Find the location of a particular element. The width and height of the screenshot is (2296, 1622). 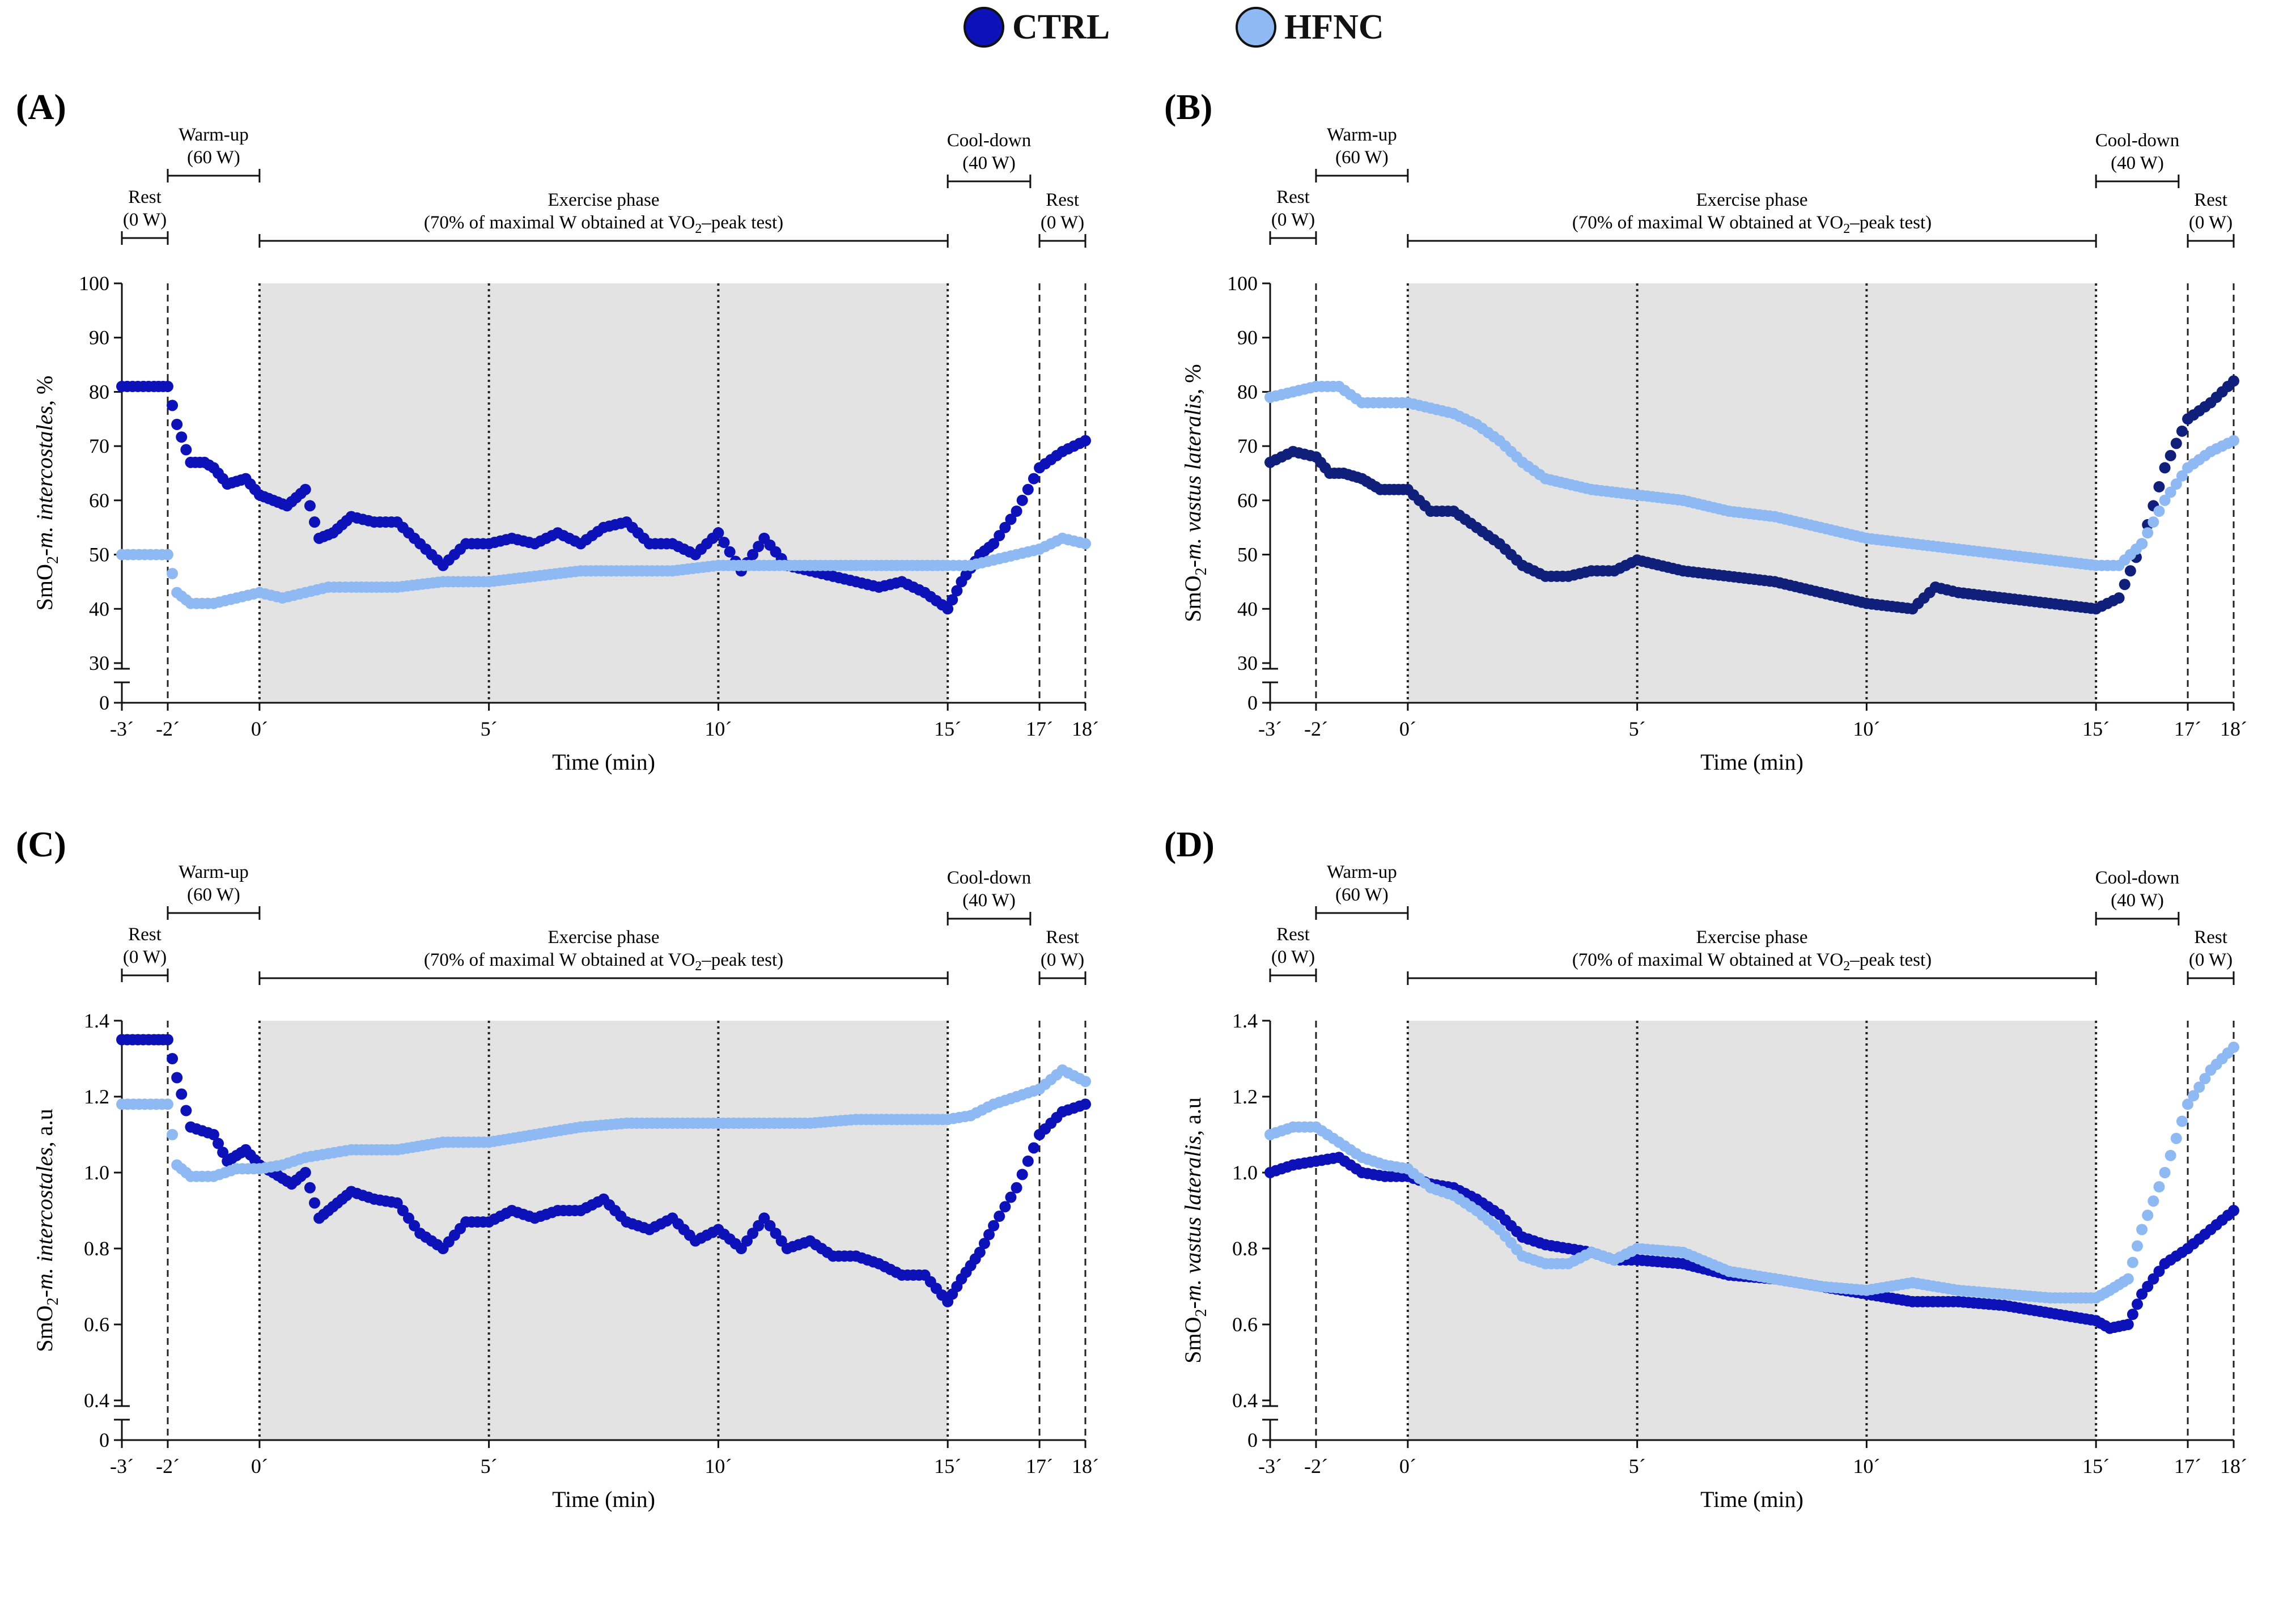

y-tick-label: 100 is located at coordinates (1242, 283).